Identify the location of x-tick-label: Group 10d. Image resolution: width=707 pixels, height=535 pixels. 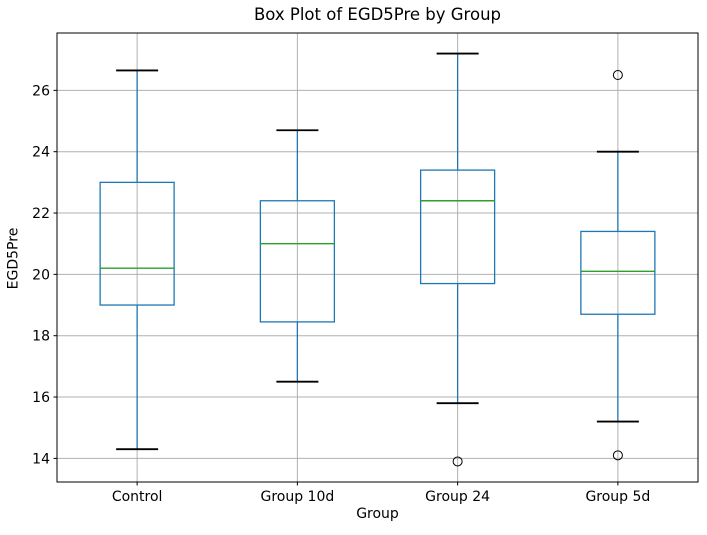
(297, 497).